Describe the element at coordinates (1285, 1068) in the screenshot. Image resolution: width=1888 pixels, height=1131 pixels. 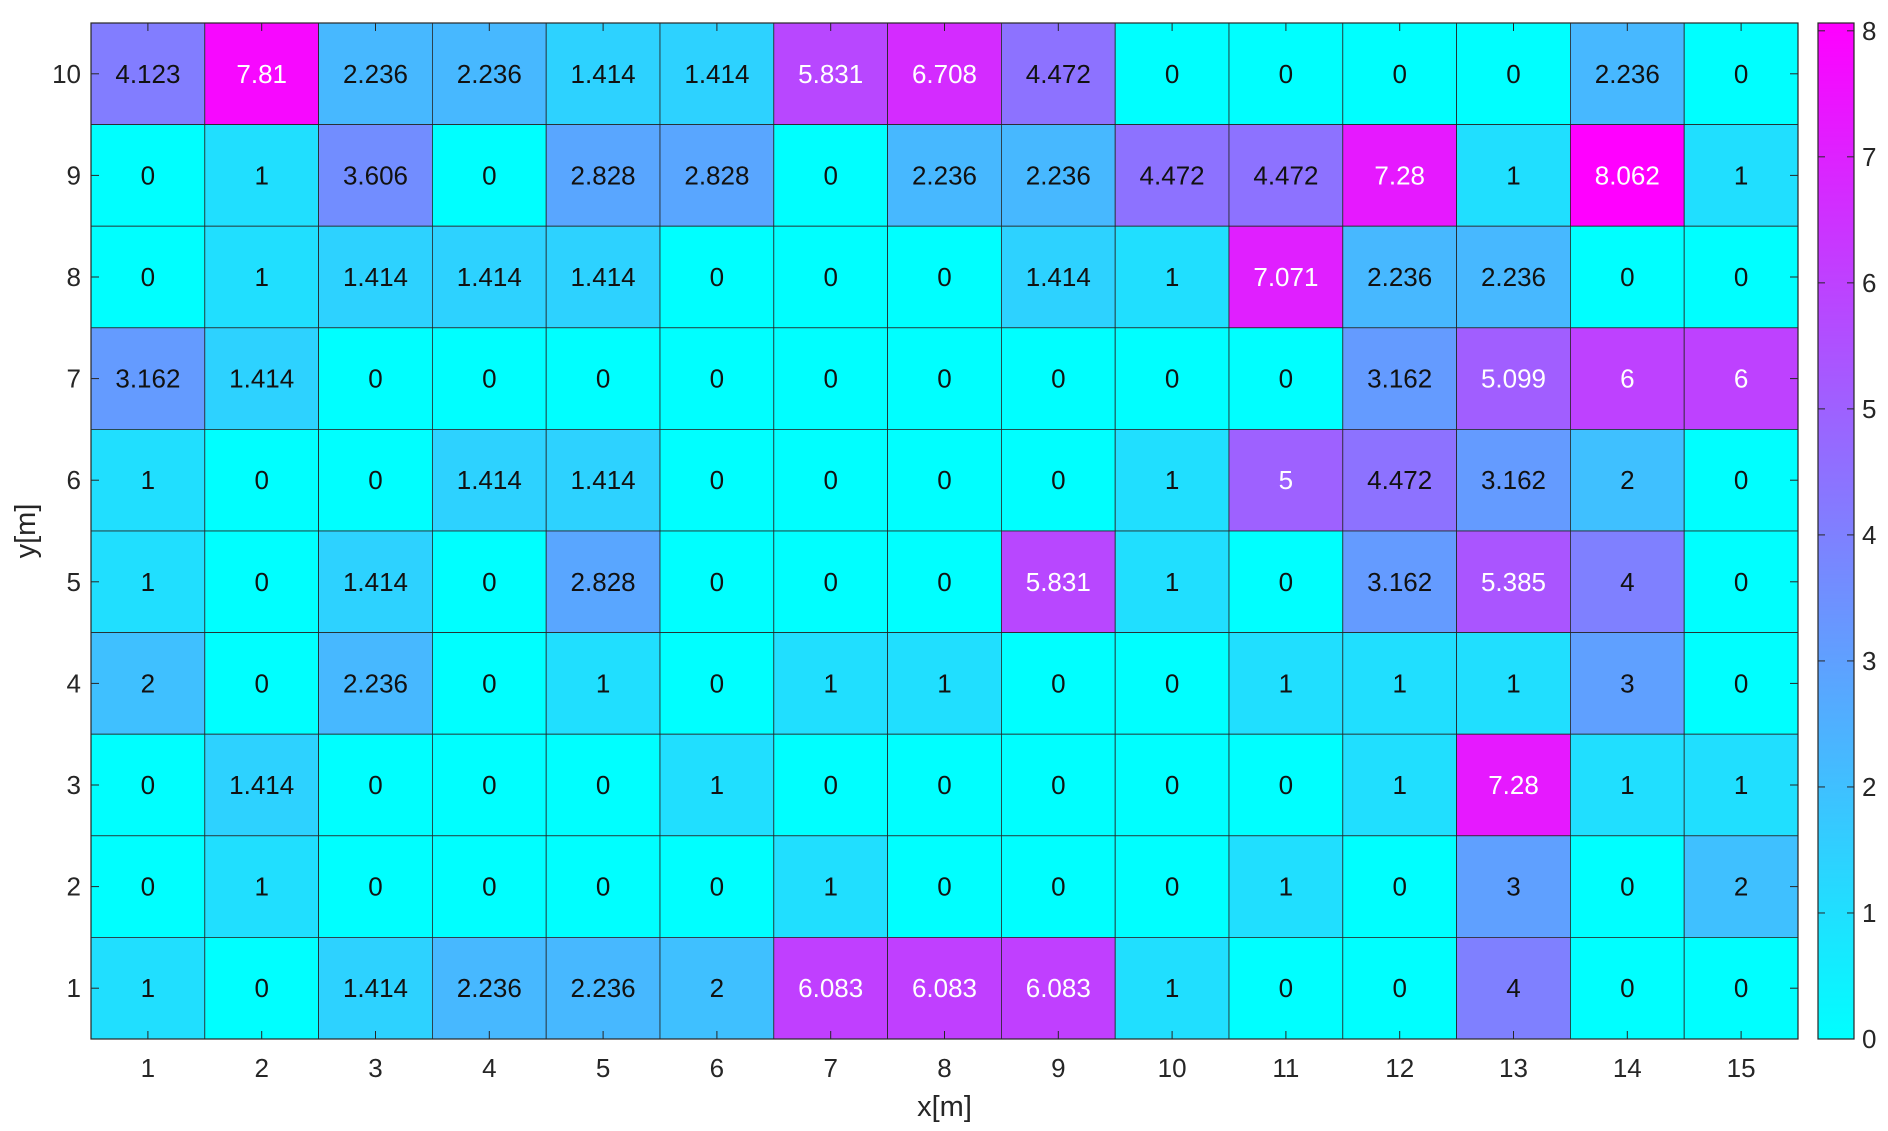
I see `x-tick-label: 11` at that location.